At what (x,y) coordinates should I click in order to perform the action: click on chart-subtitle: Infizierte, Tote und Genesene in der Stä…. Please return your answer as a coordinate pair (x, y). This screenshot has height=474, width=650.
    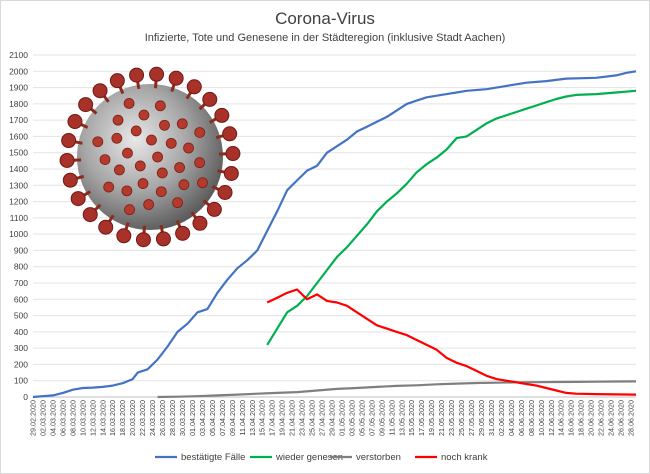
    Looking at the image, I should click on (325, 38).